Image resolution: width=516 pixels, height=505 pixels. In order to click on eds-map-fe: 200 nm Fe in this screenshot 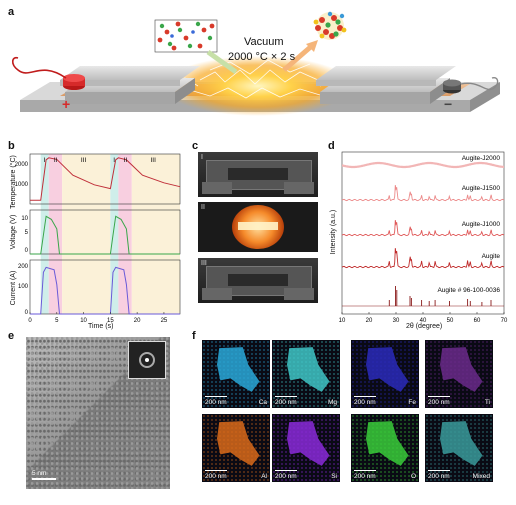, I will do `click(385, 374)`.